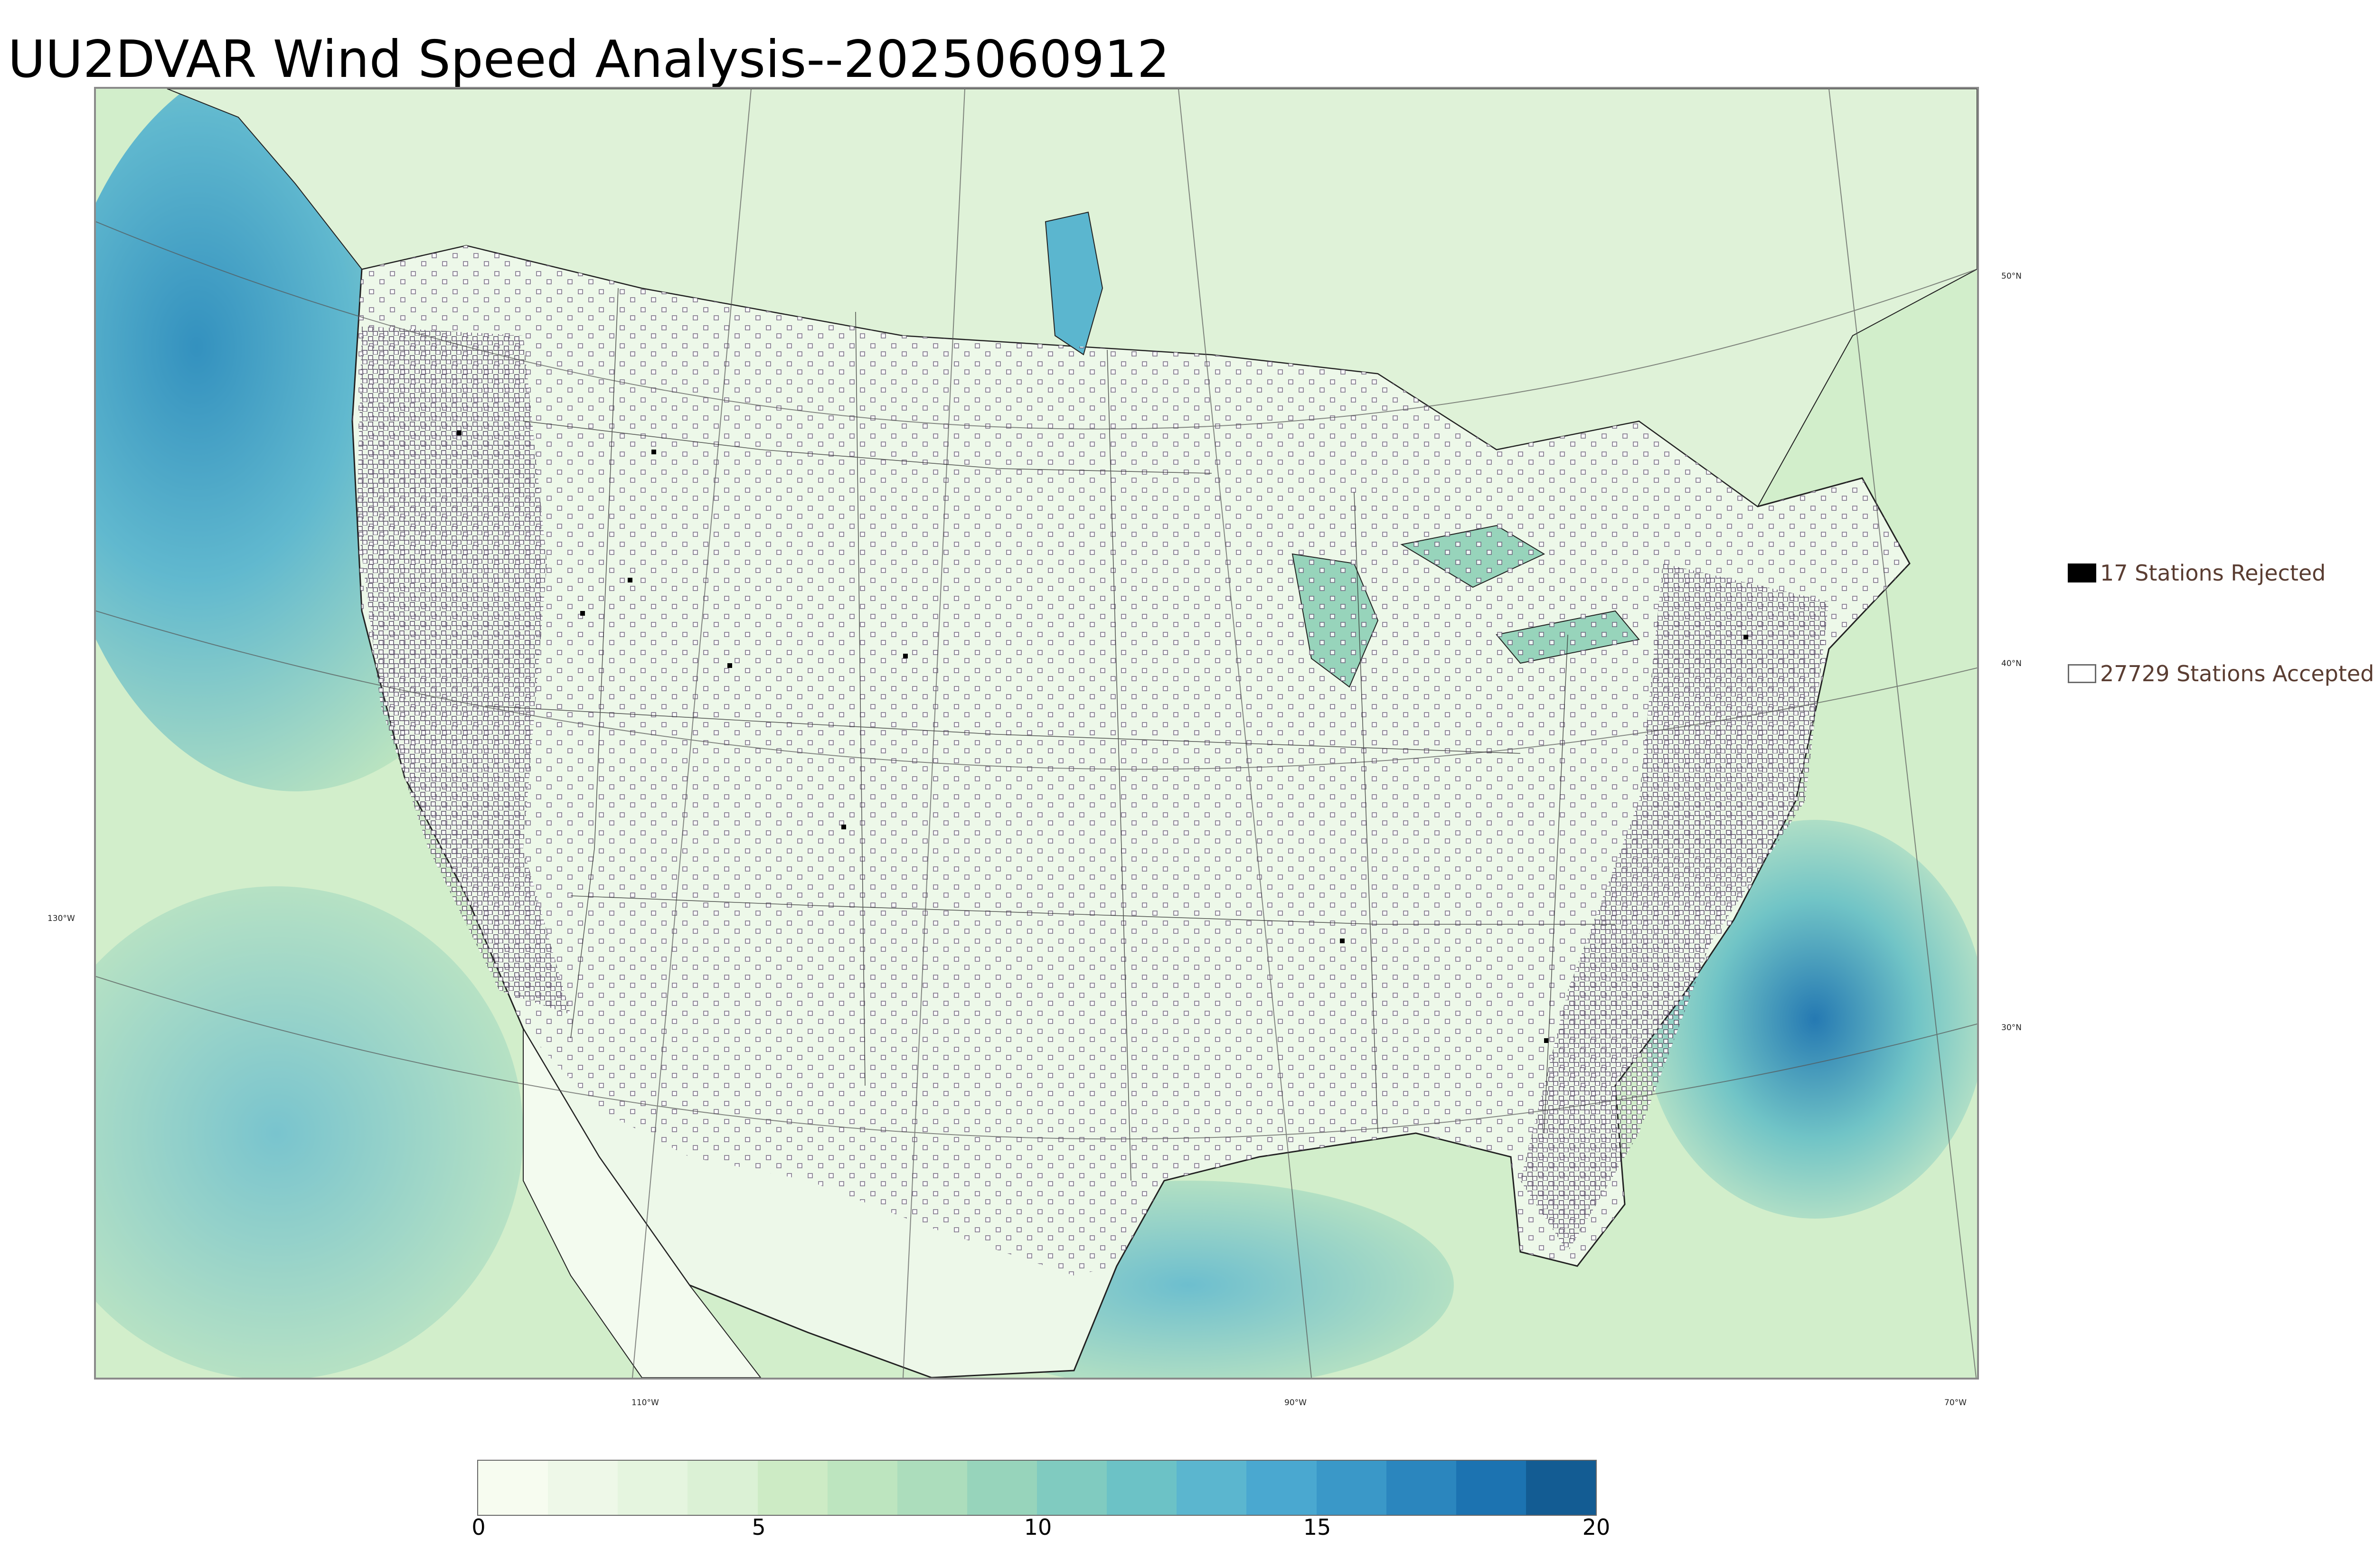 The height and width of the screenshot is (1568, 2374). What do you see at coordinates (2213, 573) in the screenshot?
I see `legend-rejected-label: 17 Stations Rejected` at bounding box center [2213, 573].